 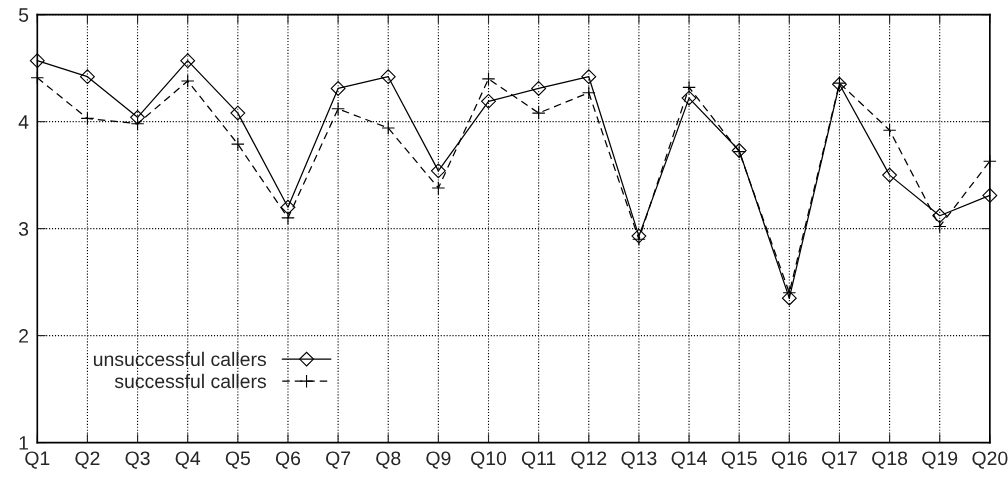 I want to click on x-tick-label: Q2, so click(x=87, y=460).